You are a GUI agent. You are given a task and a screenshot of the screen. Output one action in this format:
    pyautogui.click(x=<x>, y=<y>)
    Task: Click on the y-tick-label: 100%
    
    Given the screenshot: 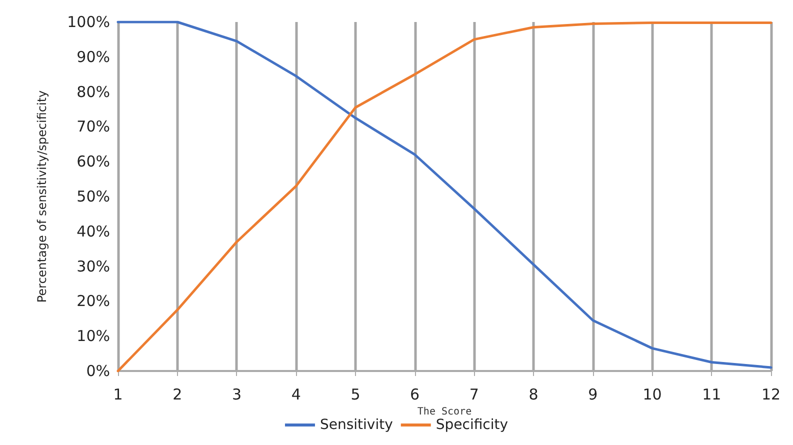 What is the action you would take?
    pyautogui.click(x=88, y=22)
    